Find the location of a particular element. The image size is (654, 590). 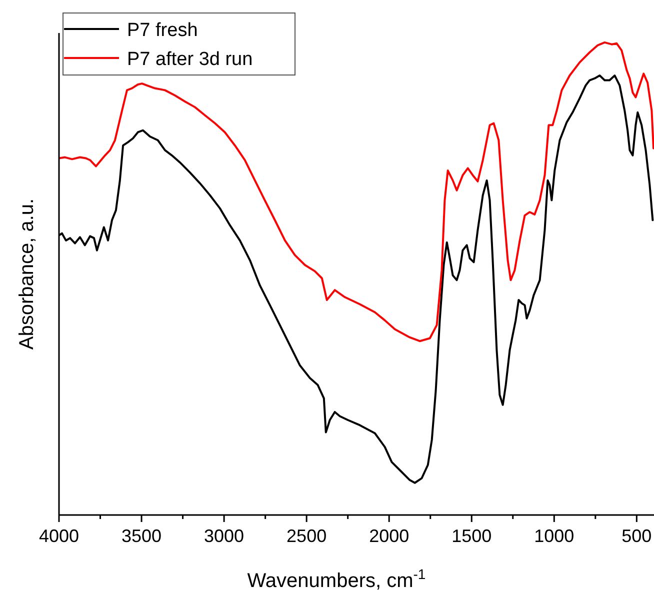

x-tick-label: 1000 is located at coordinates (554, 536).